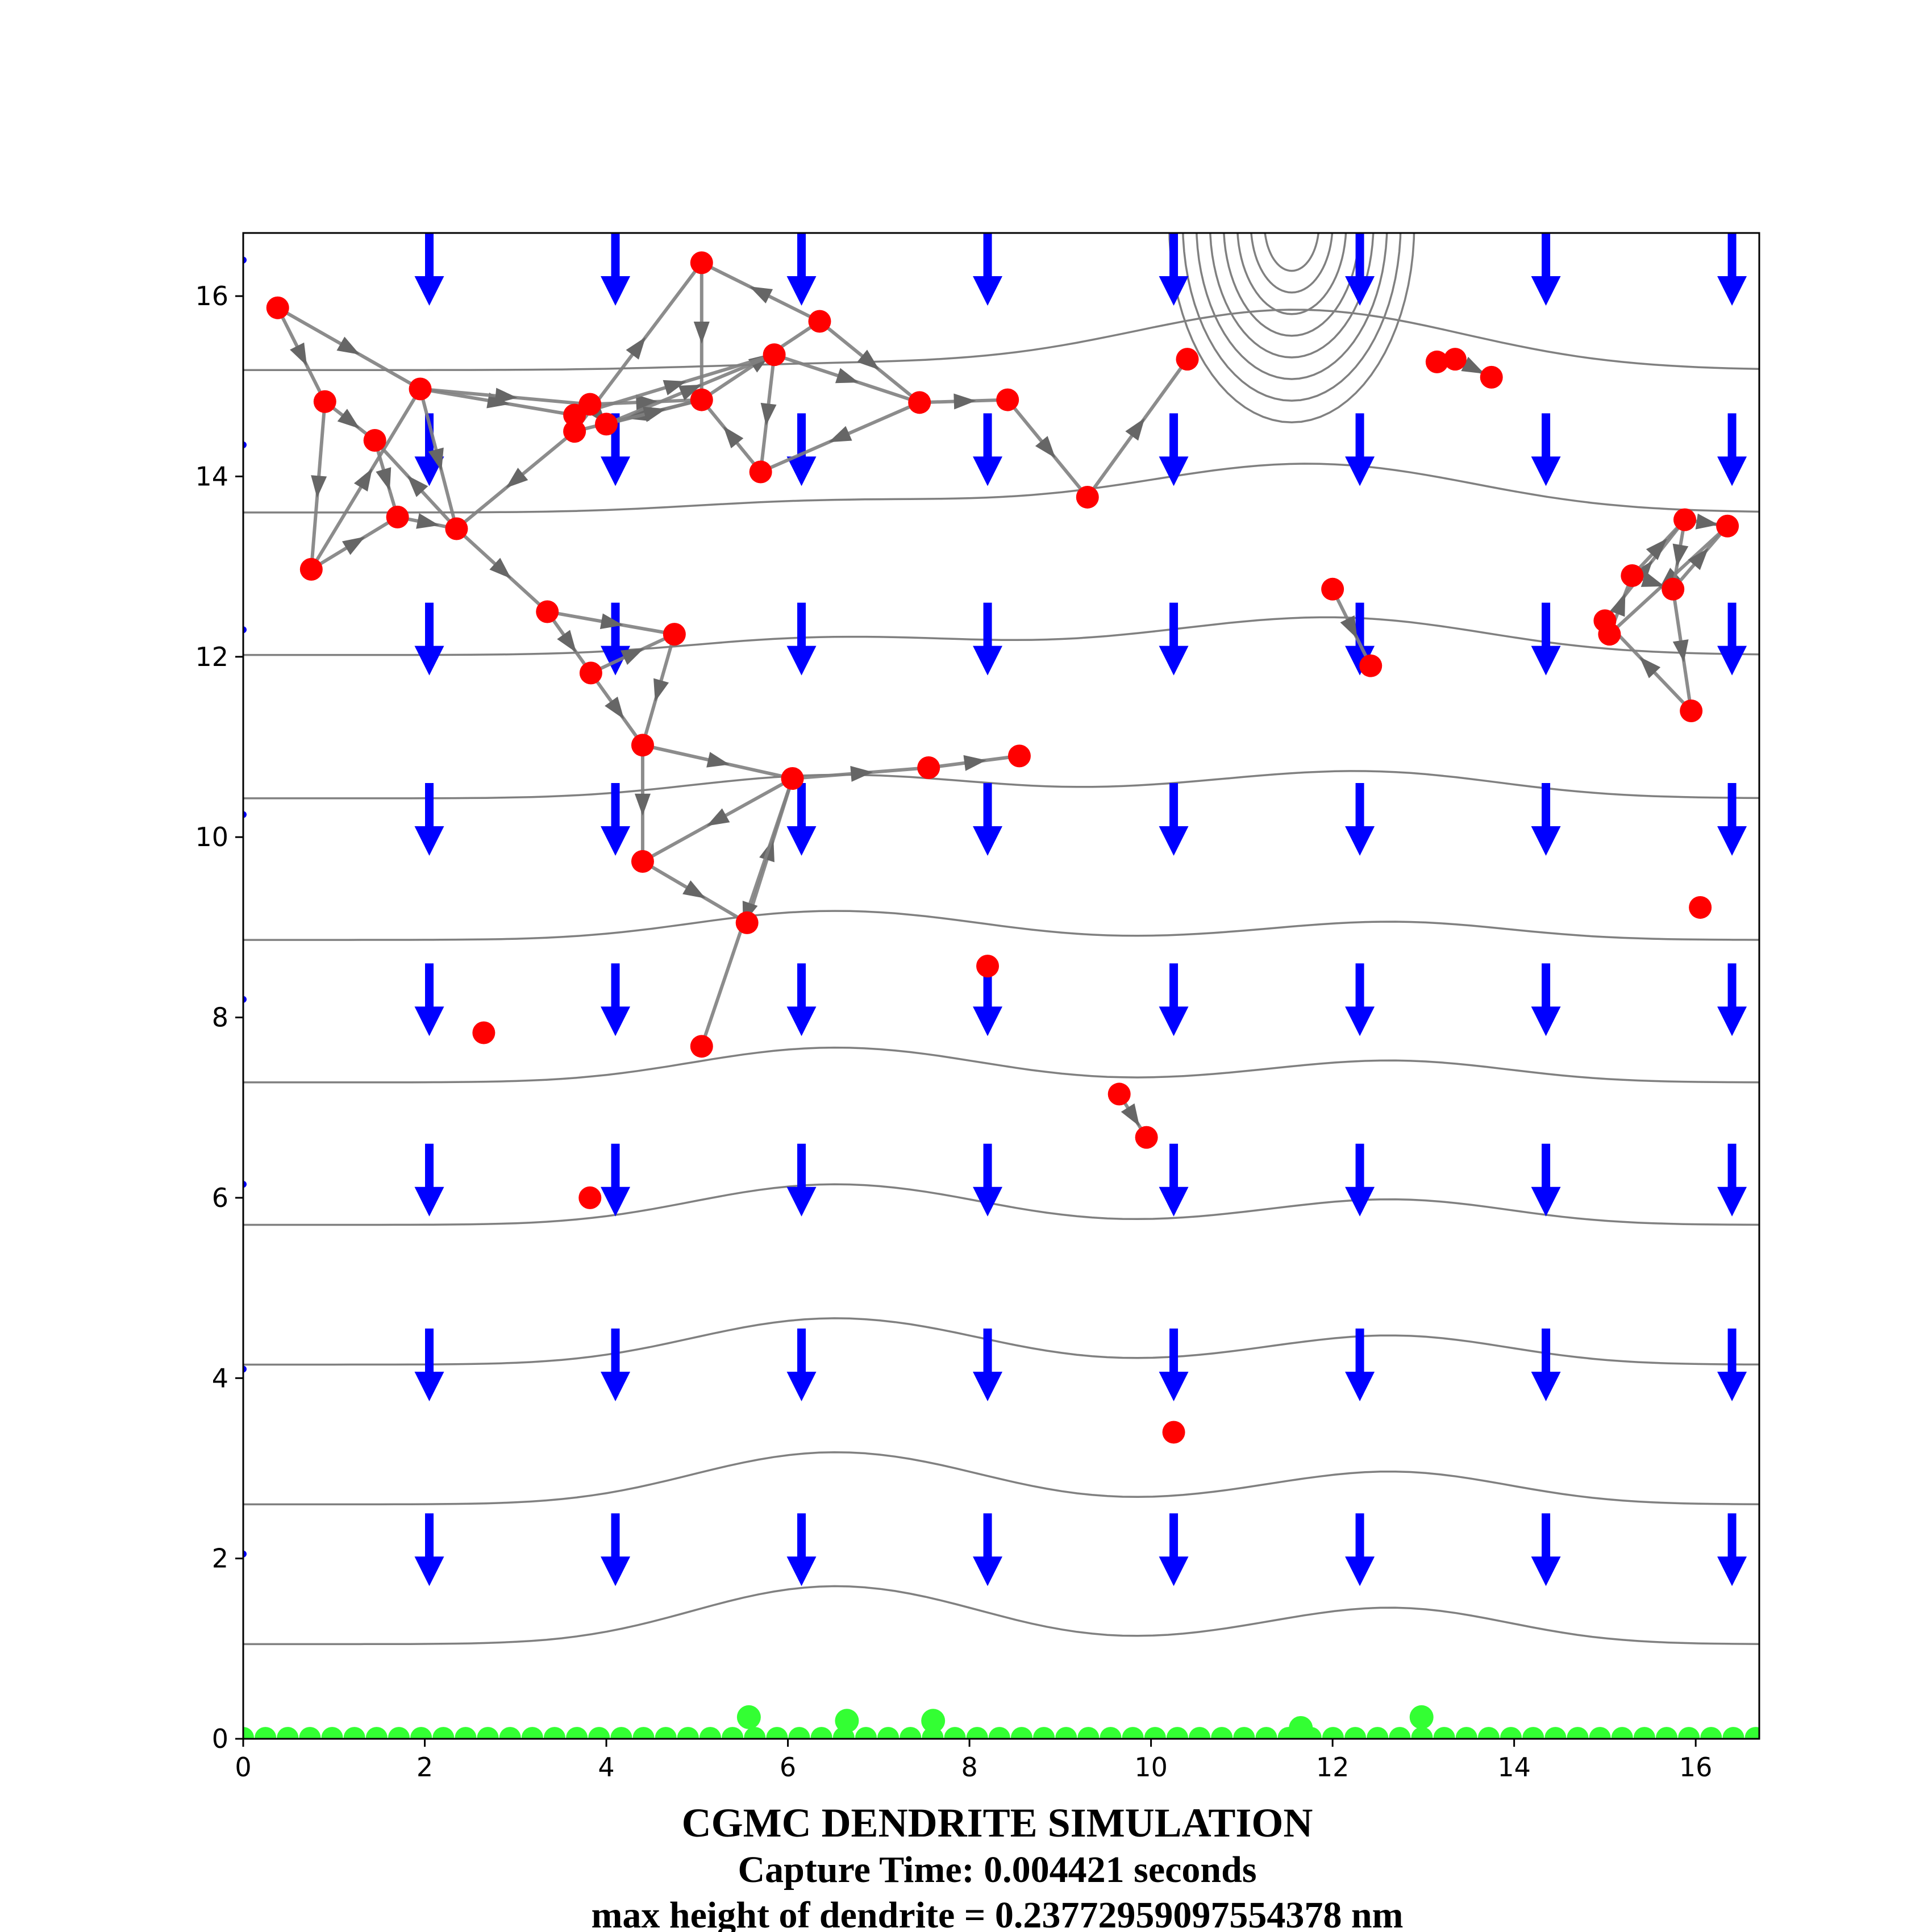  What do you see at coordinates (211, 657) in the screenshot?
I see `y-tick-label: 12` at bounding box center [211, 657].